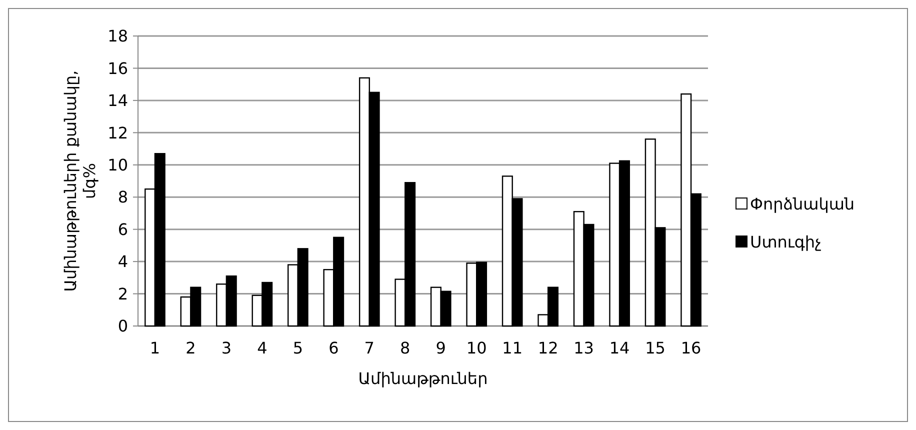  What do you see at coordinates (441, 348) in the screenshot?
I see `x-tick-label: 9` at bounding box center [441, 348].